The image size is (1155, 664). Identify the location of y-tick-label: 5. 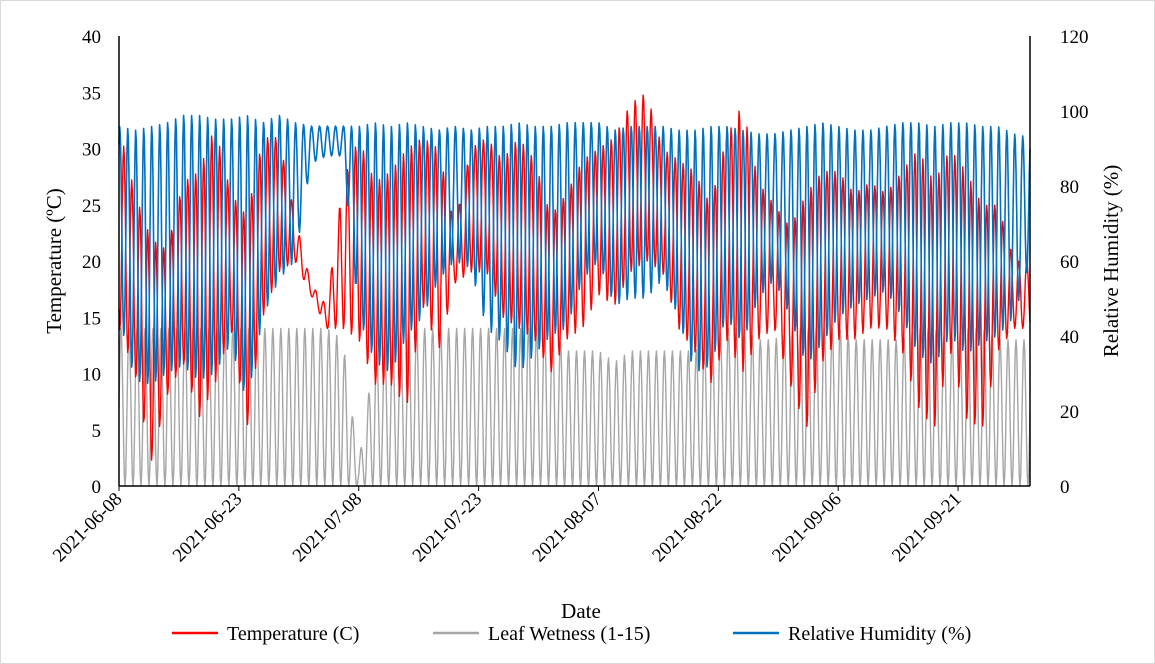
(97, 431).